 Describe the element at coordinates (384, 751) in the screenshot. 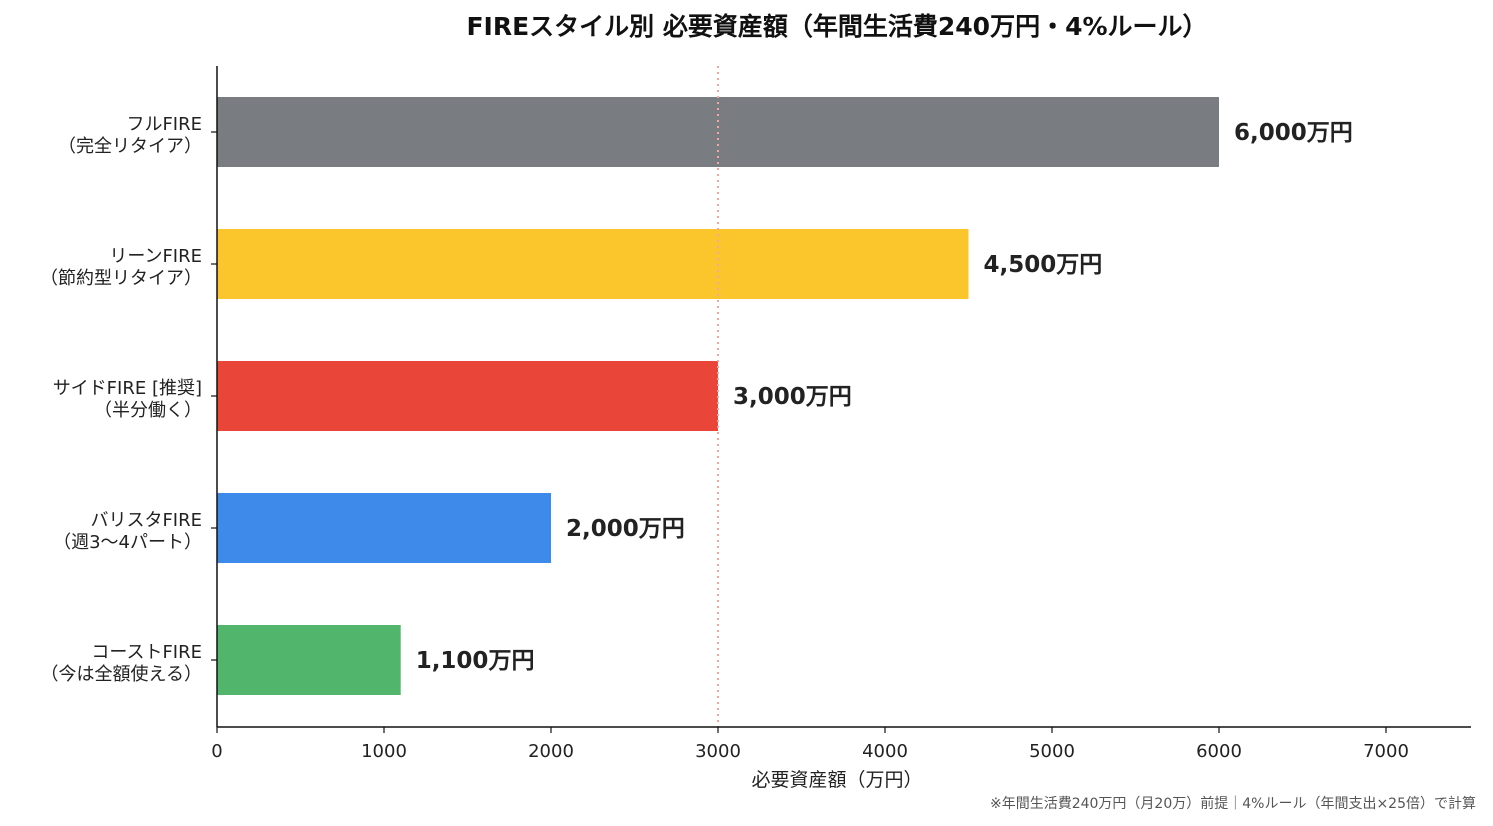

I see `x-tick-label-1: 1000` at that location.